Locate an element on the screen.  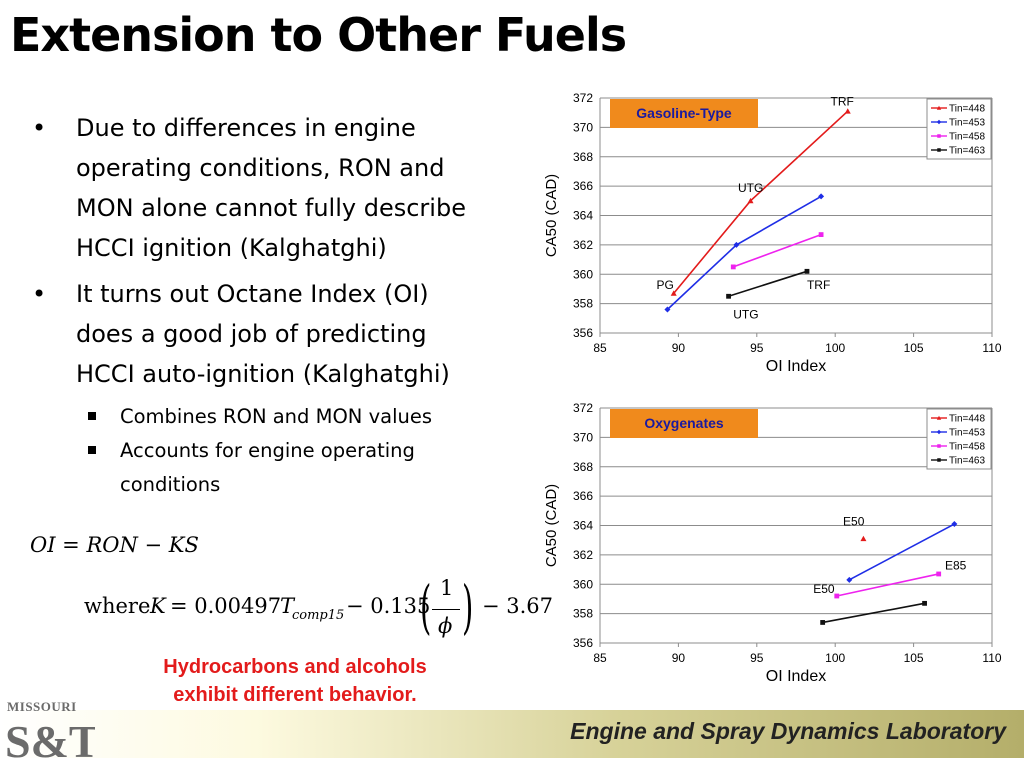
equation-t-subscript: comp15 is located at coordinates (318, 615).